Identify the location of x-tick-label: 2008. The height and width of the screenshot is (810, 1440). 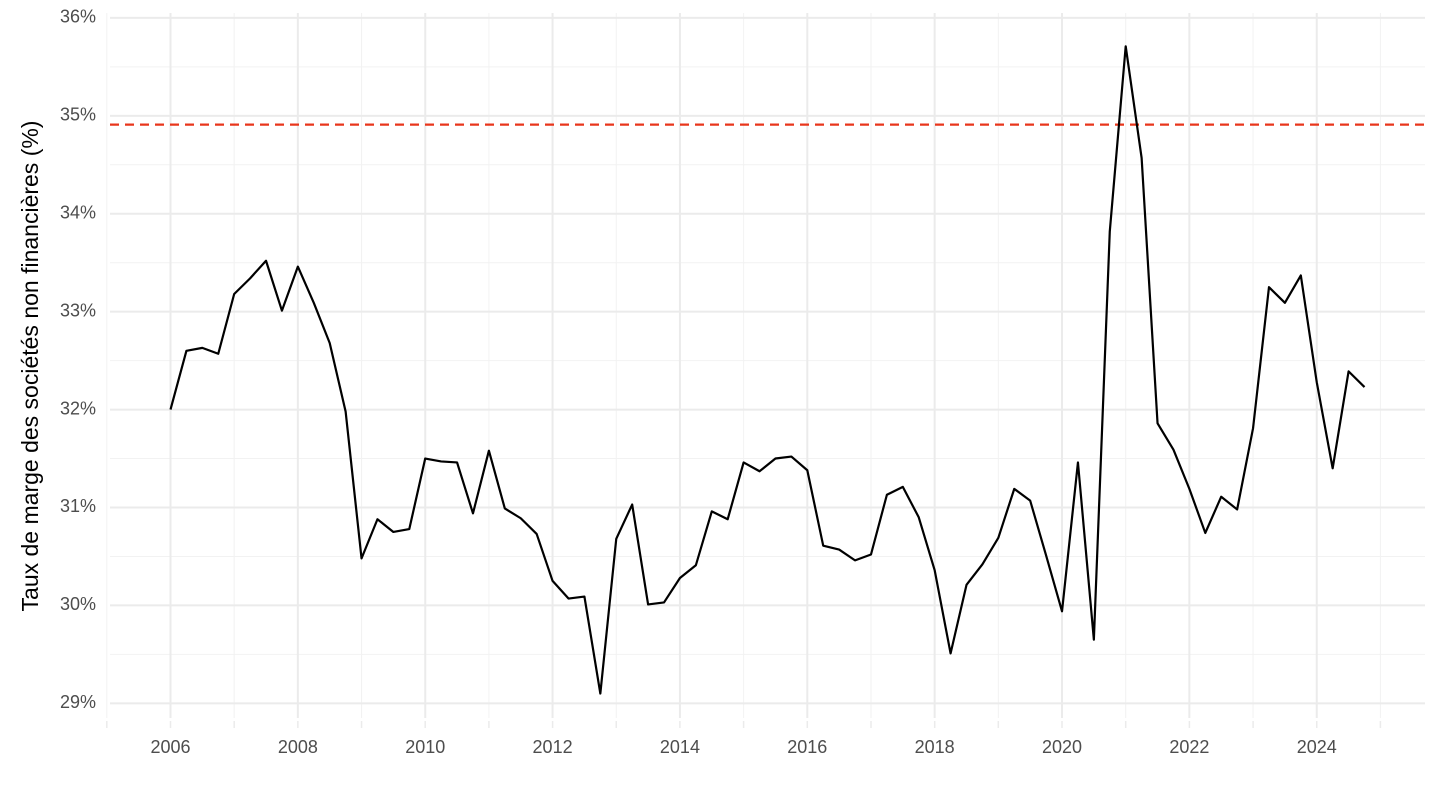
(298, 747).